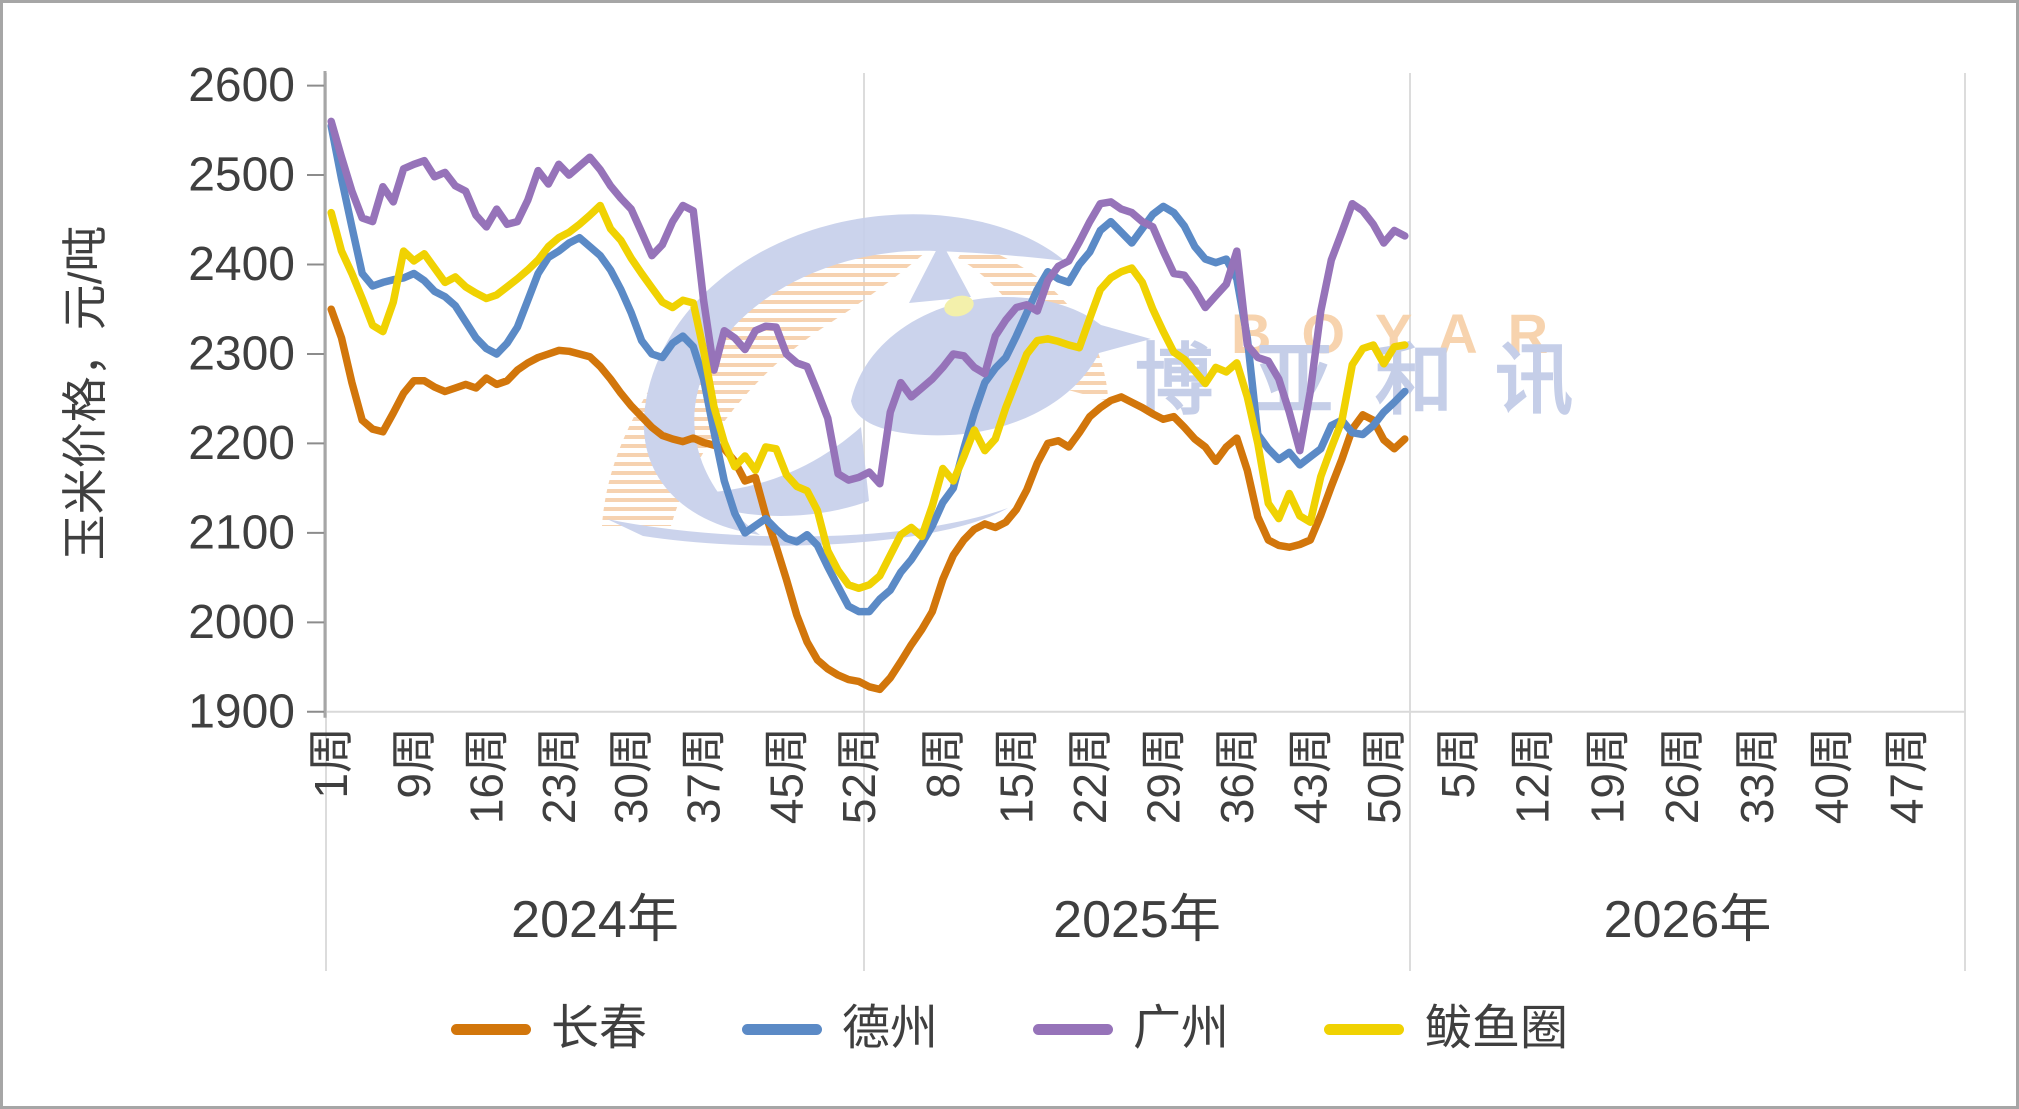 This screenshot has width=2019, height=1109. Describe the element at coordinates (781, 1029) in the screenshot. I see `legend-swatch-德州` at that location.